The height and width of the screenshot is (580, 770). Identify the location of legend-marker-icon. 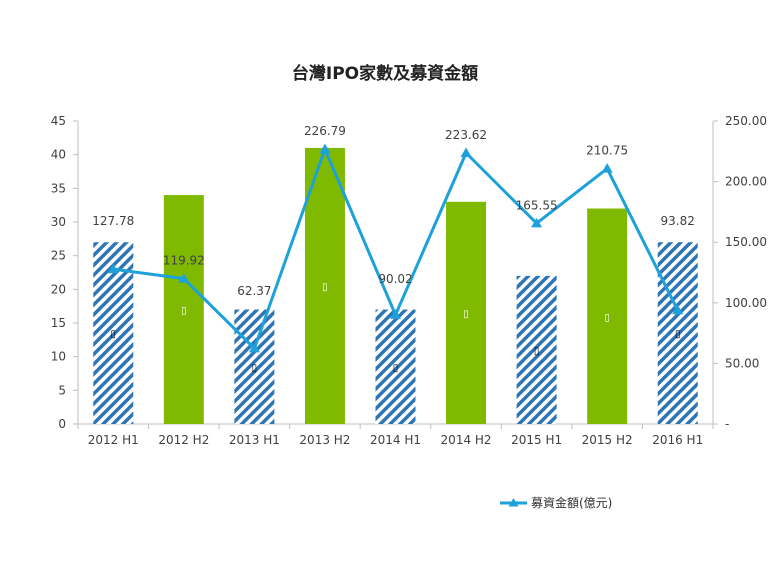
(513, 502).